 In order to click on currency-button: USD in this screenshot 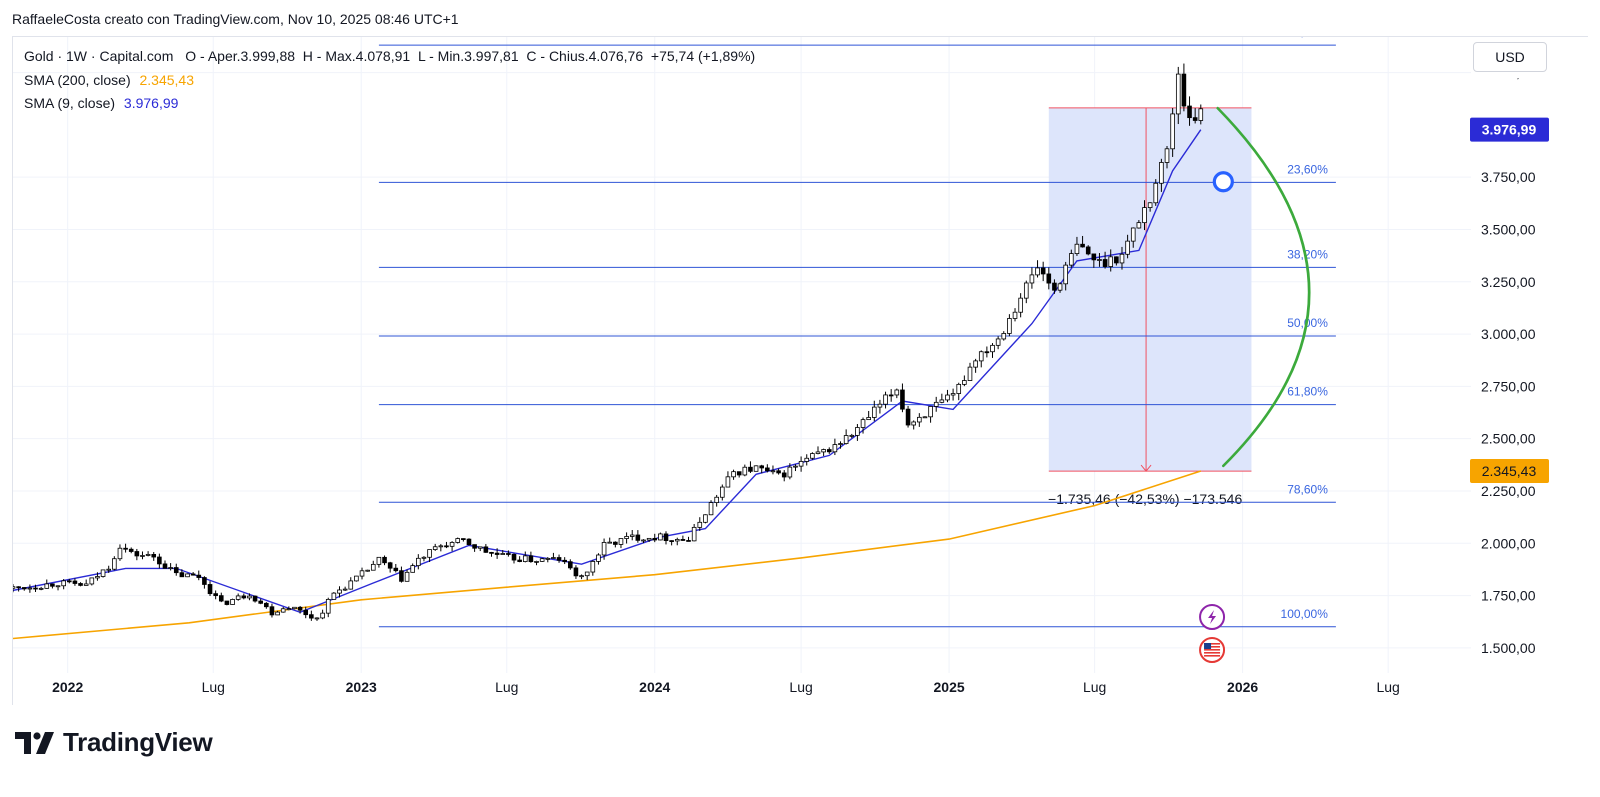, I will do `click(1510, 57)`.